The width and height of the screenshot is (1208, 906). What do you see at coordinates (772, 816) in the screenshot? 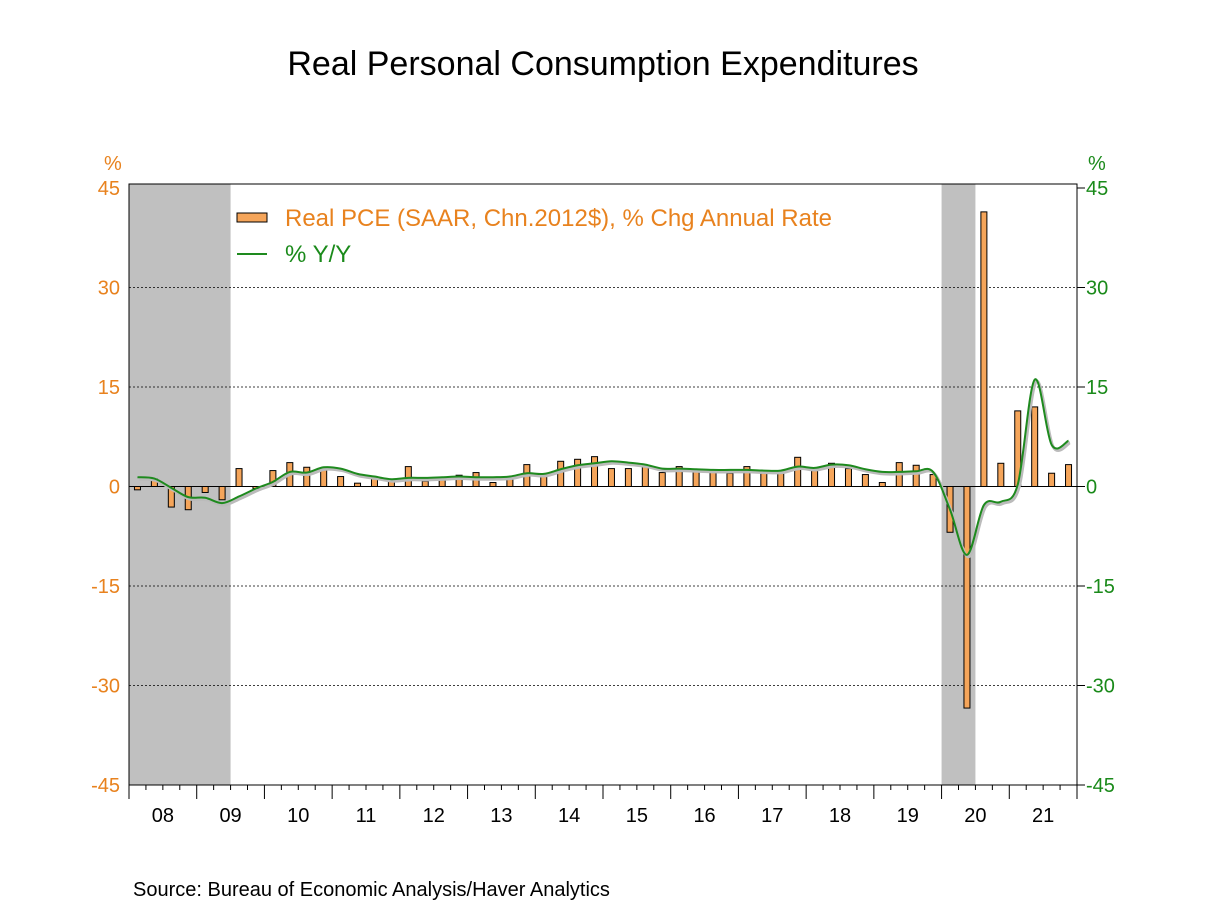
I see `x-tick-label: 17` at bounding box center [772, 816].